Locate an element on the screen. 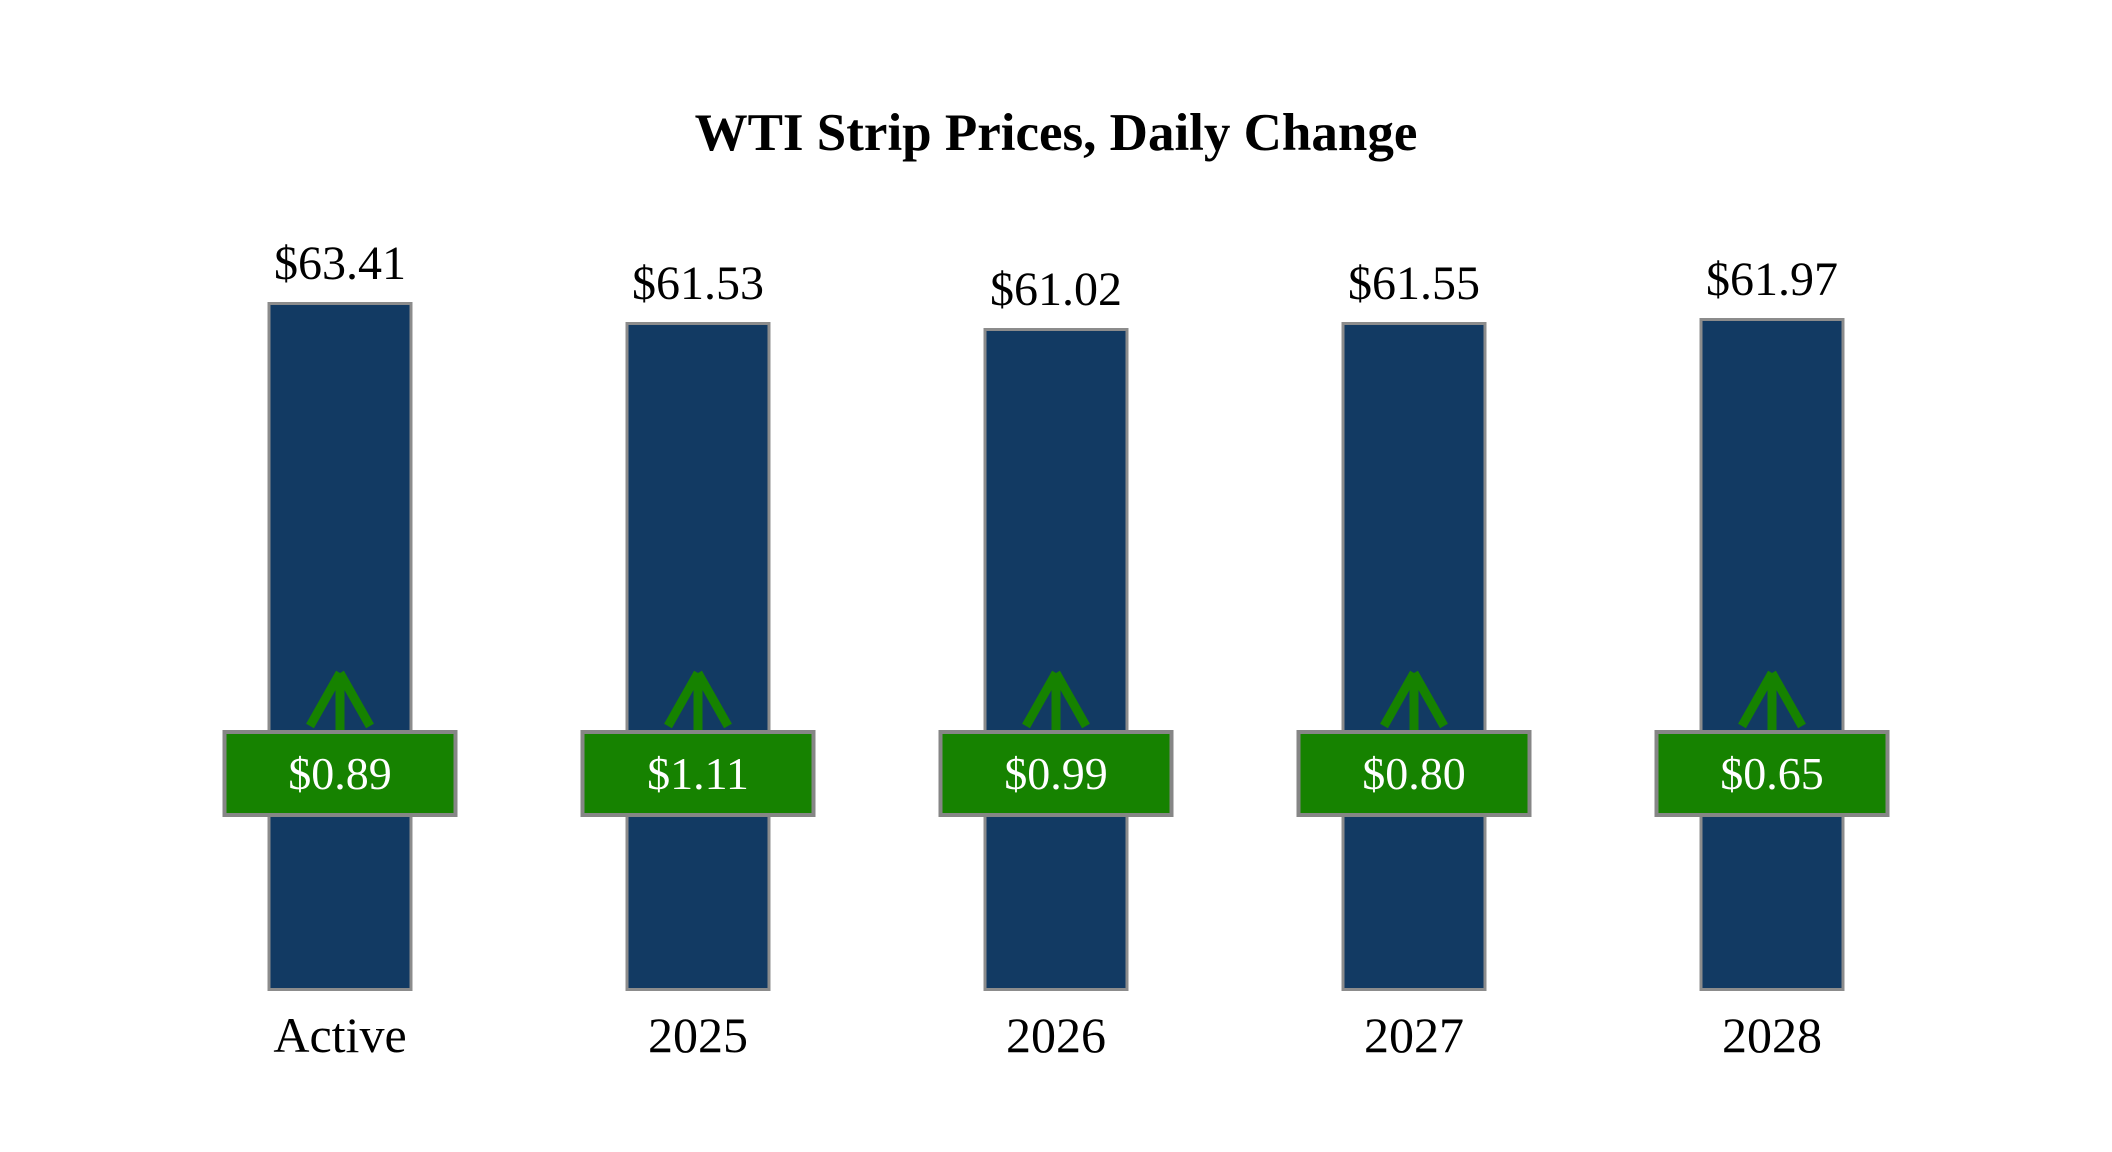 The height and width of the screenshot is (1152, 2112). category-label: Active is located at coordinates (340, 1035).